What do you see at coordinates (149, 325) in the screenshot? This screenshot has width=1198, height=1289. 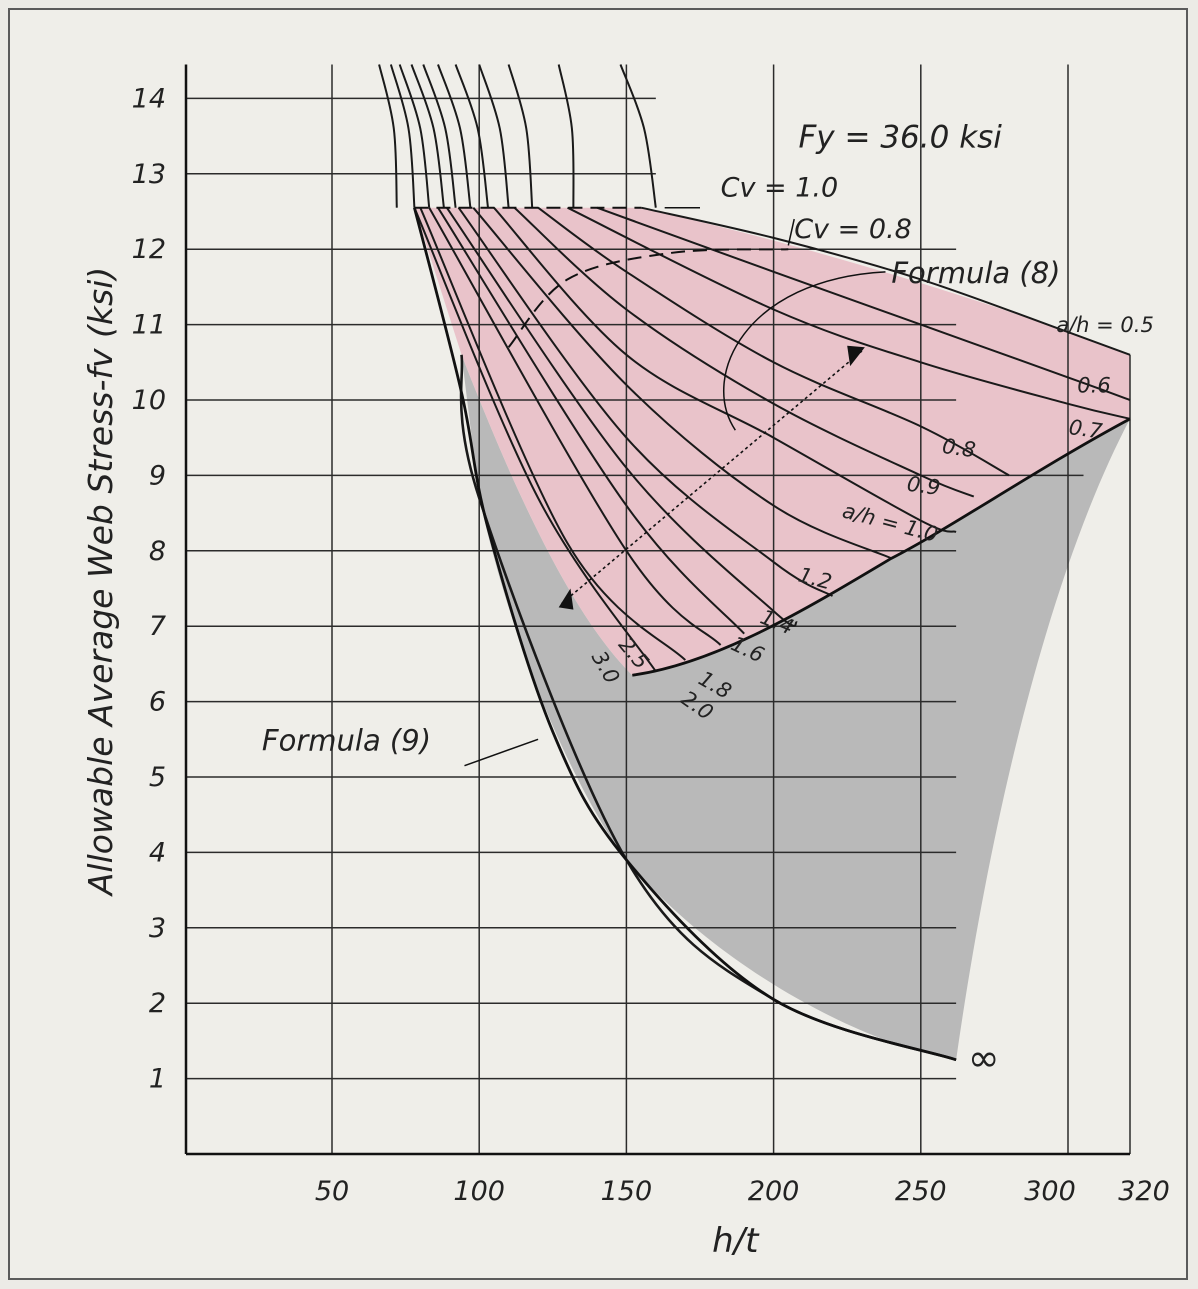 I see `y-tick-label: 11` at bounding box center [149, 325].